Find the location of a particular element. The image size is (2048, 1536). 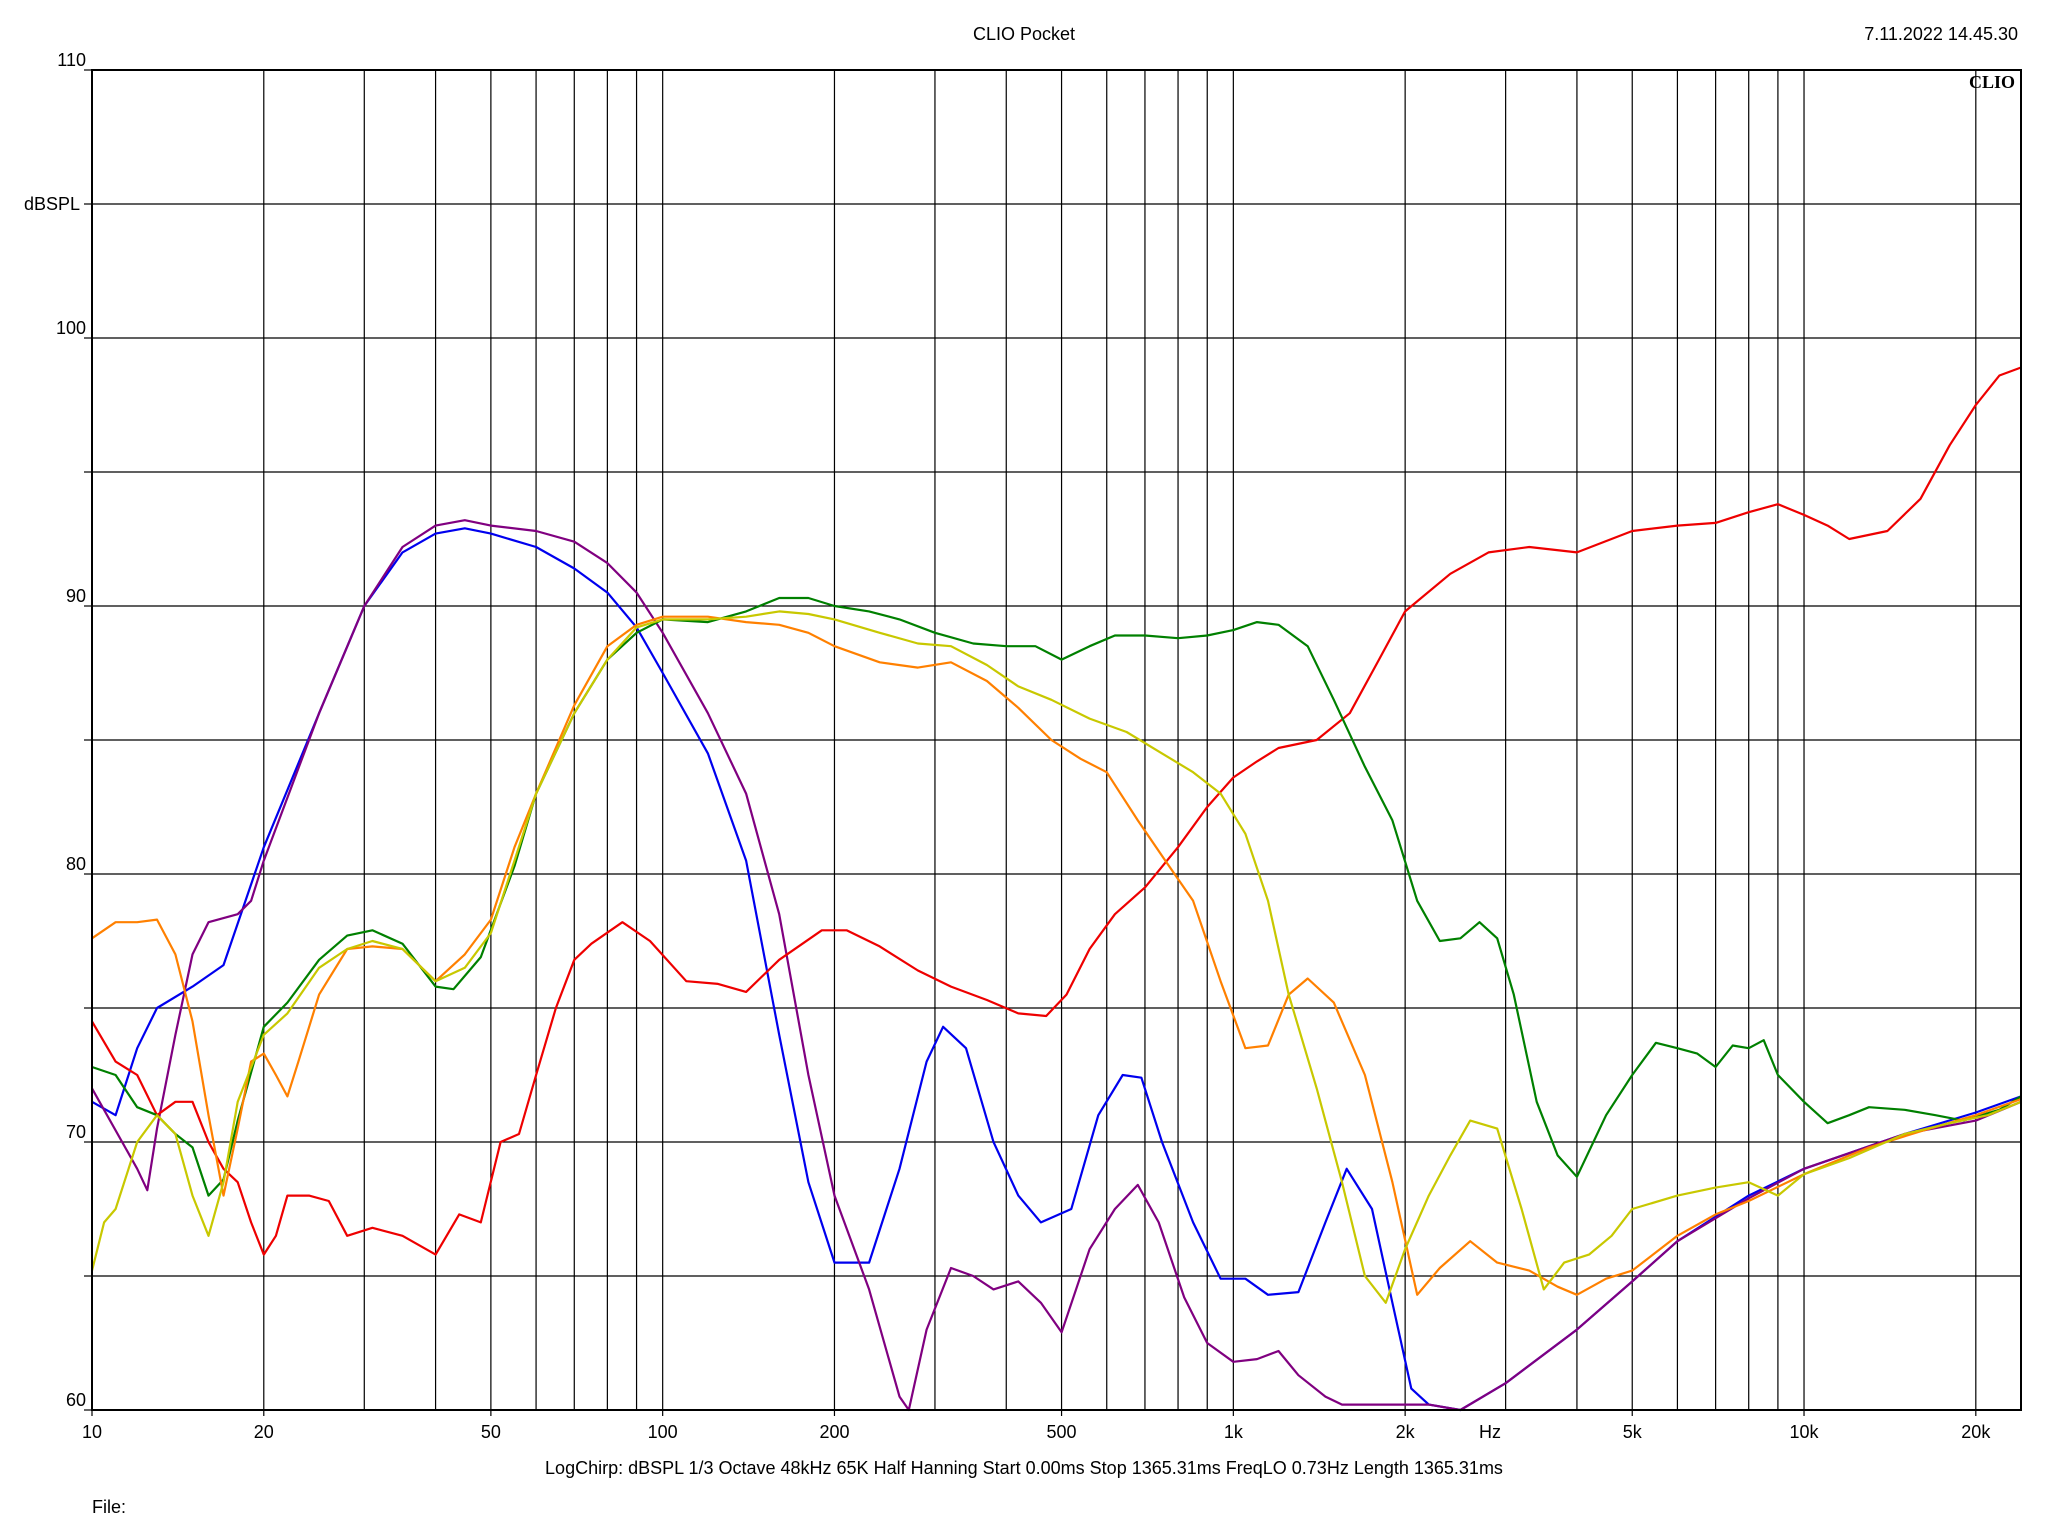

x-axis-unit: Hz is located at coordinates (1490, 1432).